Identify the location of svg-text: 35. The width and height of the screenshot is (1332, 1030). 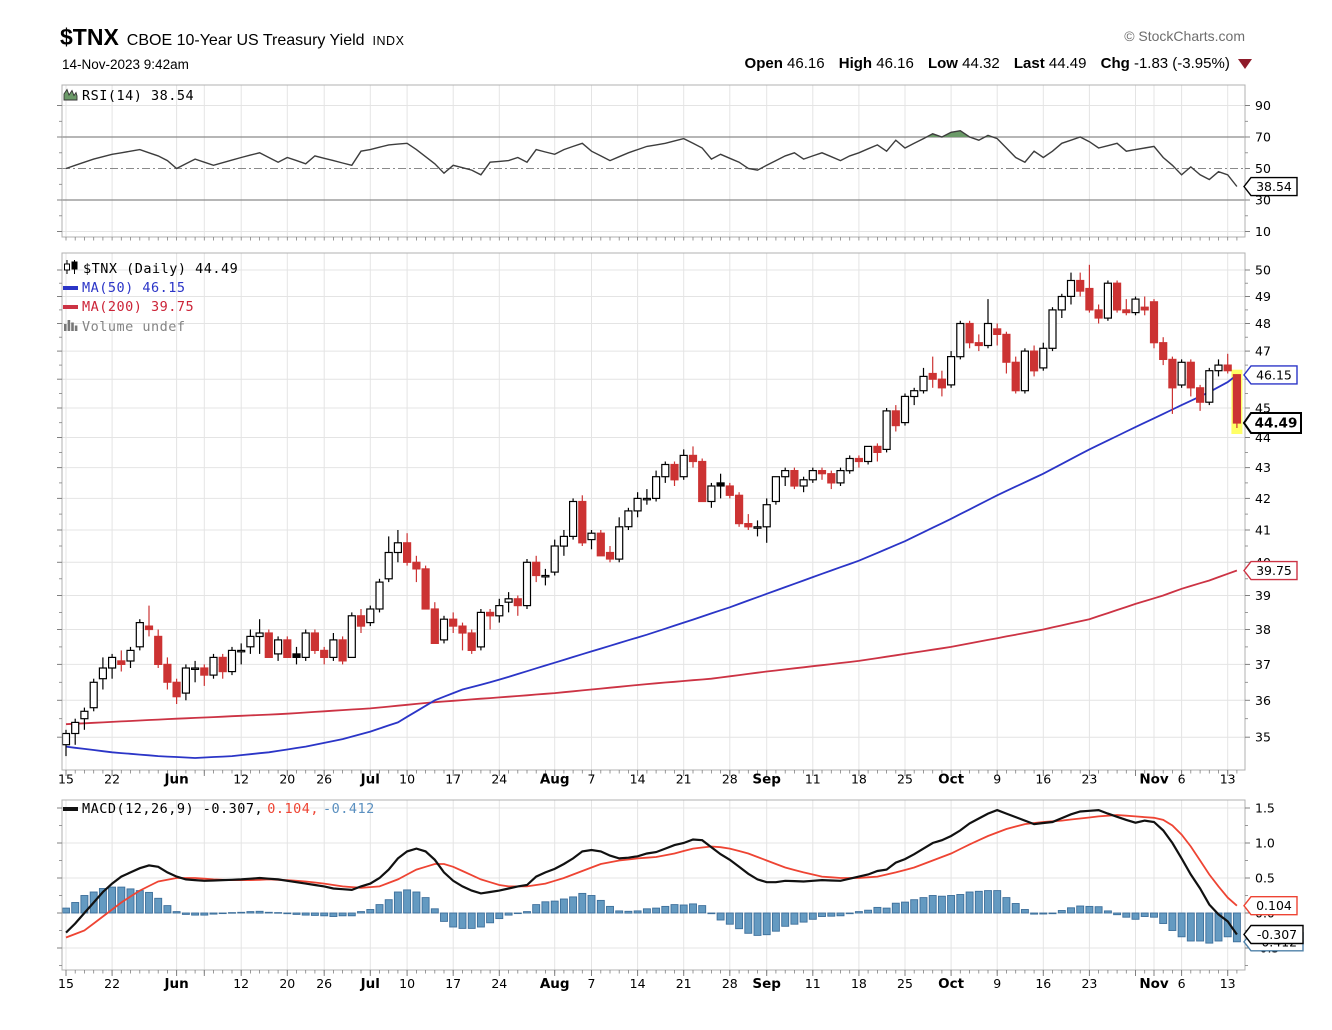
(1263, 737).